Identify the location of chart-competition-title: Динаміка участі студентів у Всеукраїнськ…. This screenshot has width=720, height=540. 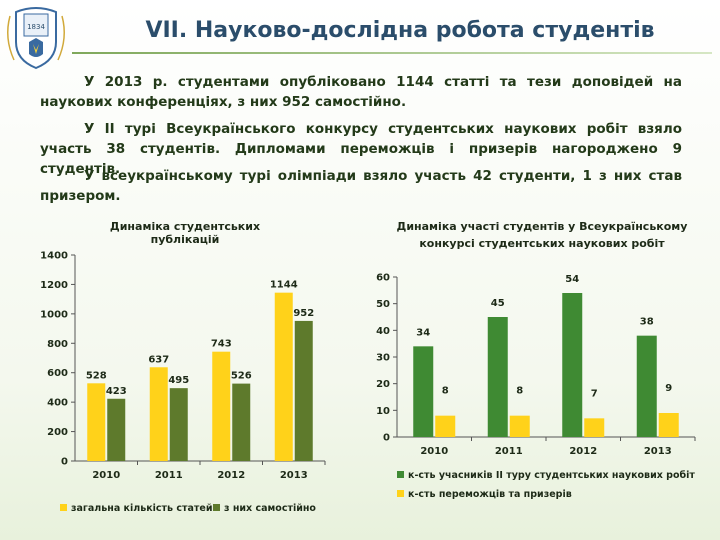
(542, 235).